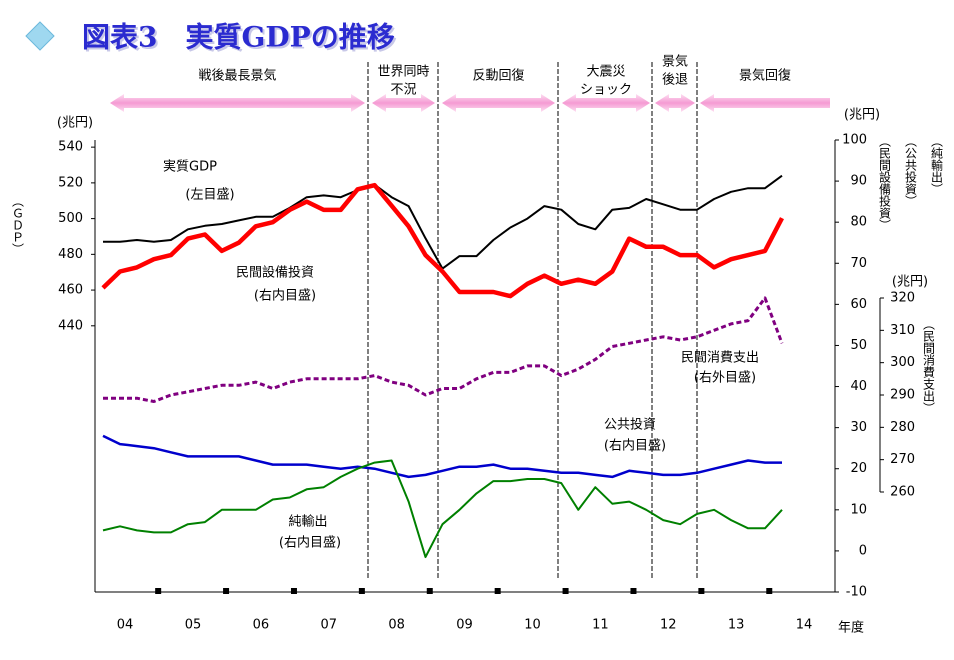  What do you see at coordinates (70, 254) in the screenshot?
I see `y-tick-label: 480` at bounding box center [70, 254].